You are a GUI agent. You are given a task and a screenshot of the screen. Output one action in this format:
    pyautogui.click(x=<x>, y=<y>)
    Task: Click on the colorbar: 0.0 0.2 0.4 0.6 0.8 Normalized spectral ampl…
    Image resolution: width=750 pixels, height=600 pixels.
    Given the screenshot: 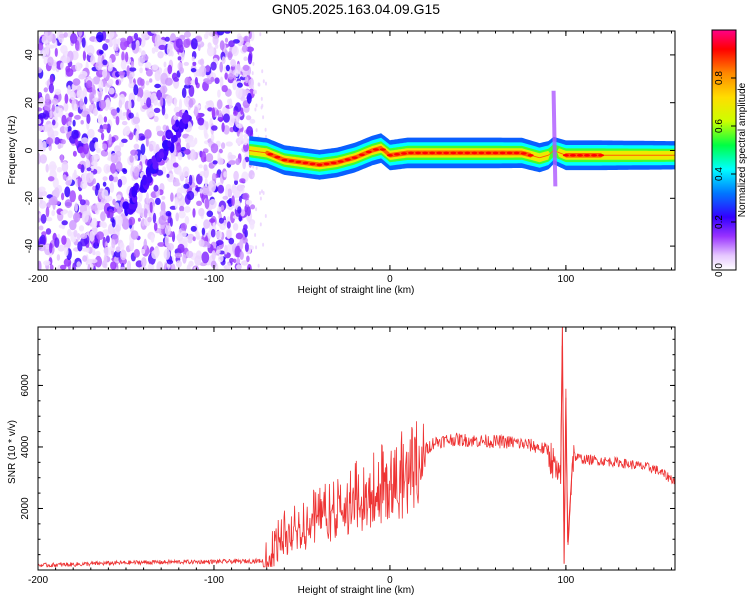 What is the action you would take?
    pyautogui.click(x=729, y=153)
    